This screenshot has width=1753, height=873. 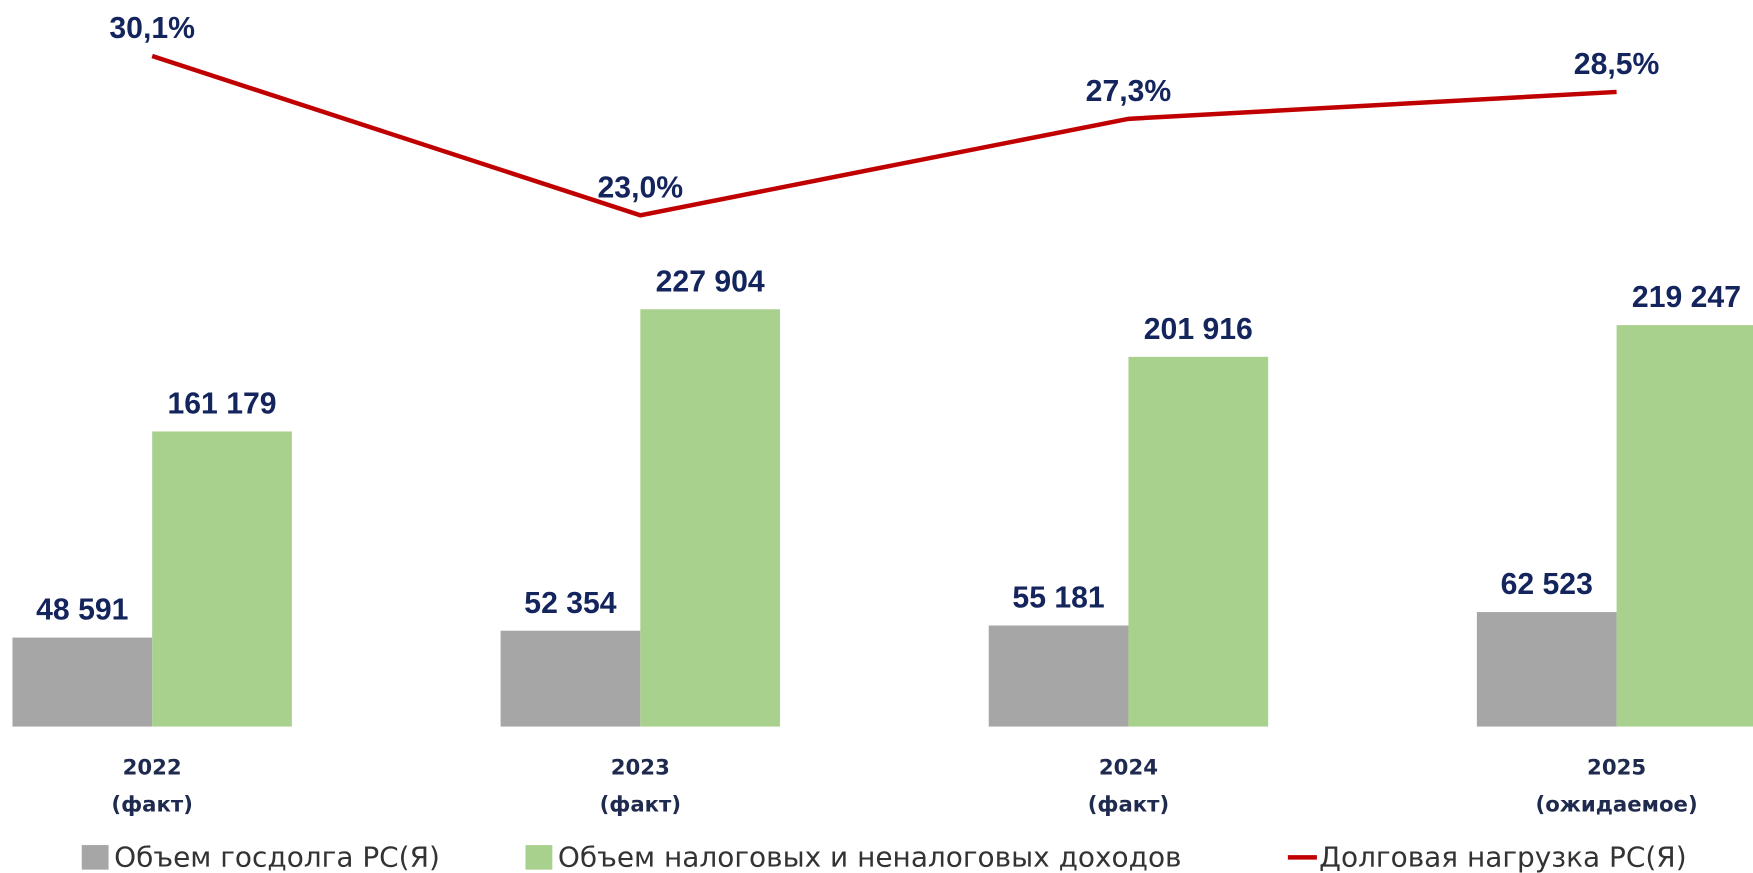 What do you see at coordinates (1128, 768) in the screenshot?
I see `x-tick-label: 2024` at bounding box center [1128, 768].